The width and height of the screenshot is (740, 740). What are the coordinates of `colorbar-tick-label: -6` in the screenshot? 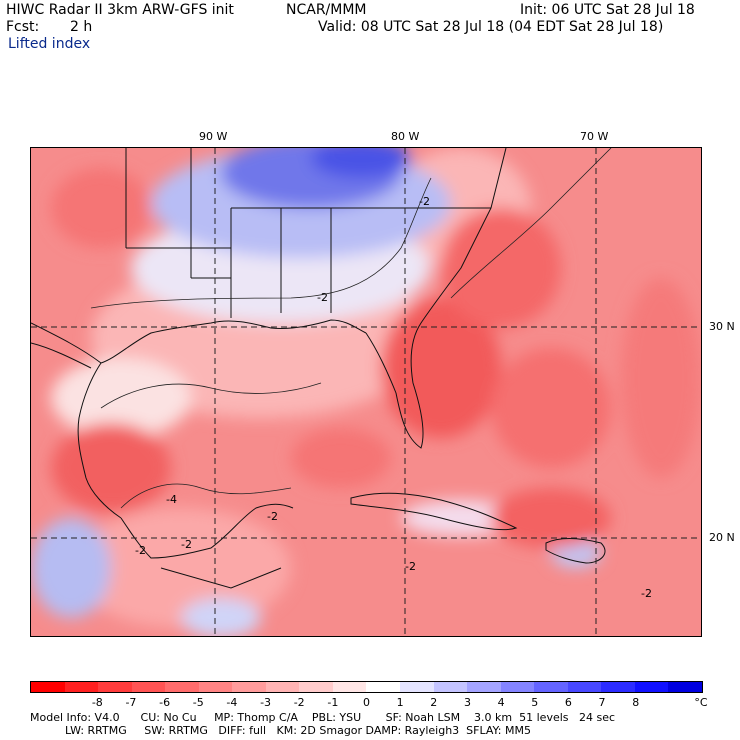 It's located at (165, 702).